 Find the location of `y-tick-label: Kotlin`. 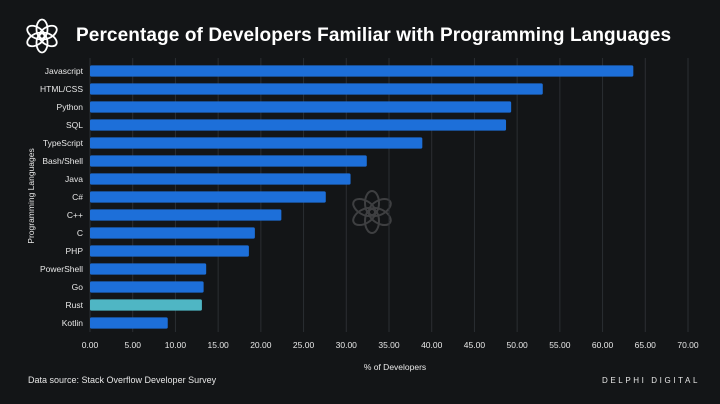

y-tick-label: Kotlin is located at coordinates (73, 323).